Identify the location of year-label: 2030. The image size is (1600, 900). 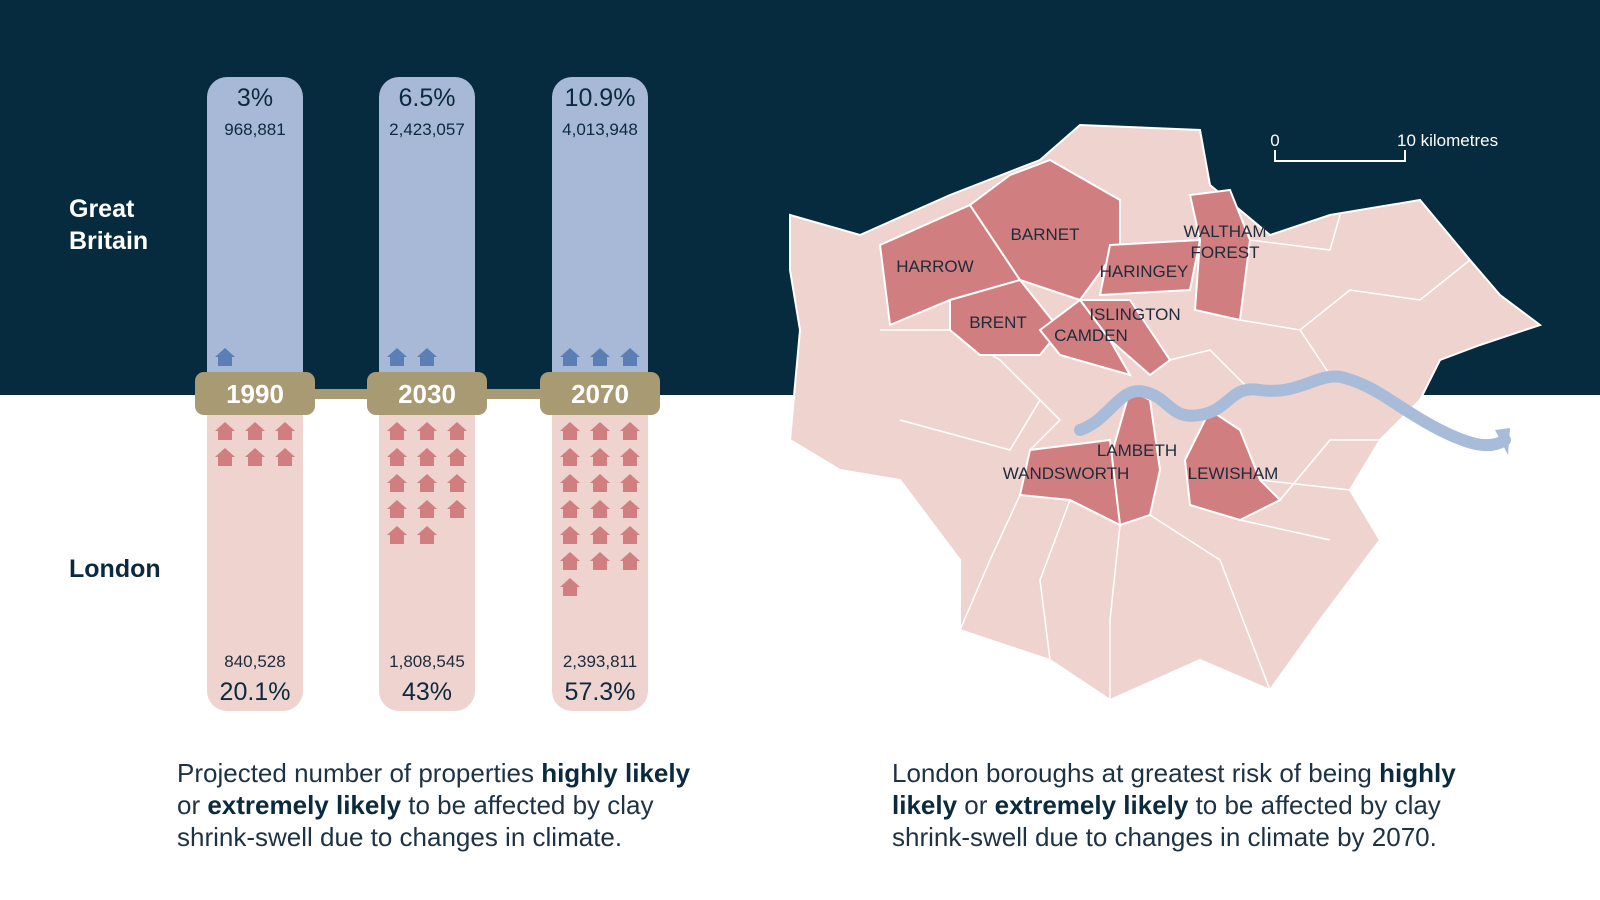
(427, 394).